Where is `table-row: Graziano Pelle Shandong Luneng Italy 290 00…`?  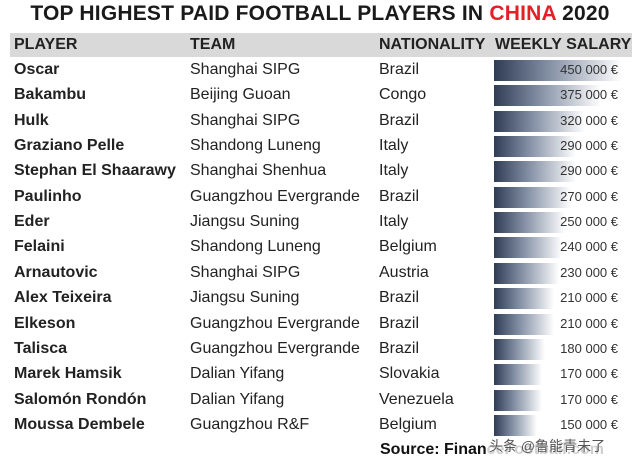
table-row: Graziano Pelle Shandong Luneng Italy 290 00… is located at coordinates (321, 146).